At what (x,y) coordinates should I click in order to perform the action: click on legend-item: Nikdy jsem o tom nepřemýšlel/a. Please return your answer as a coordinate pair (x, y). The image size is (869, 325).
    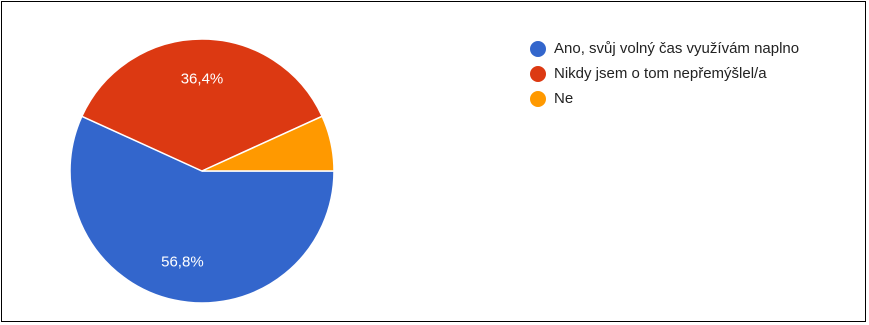
    Looking at the image, I should click on (664, 73).